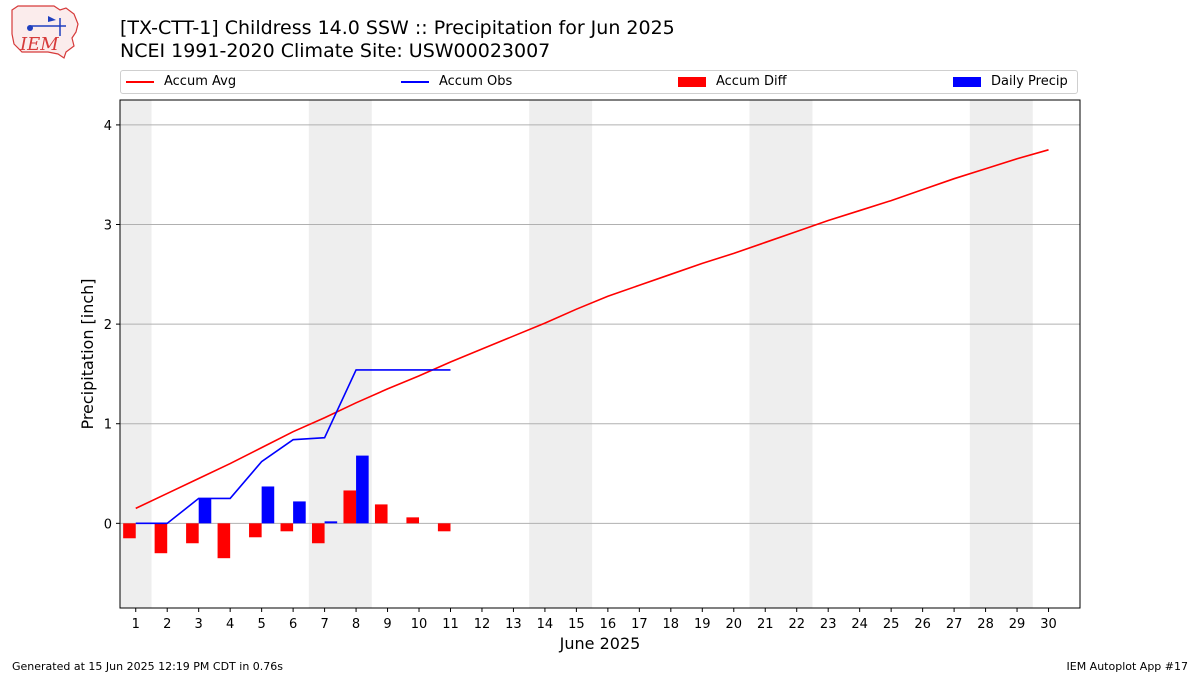 The height and width of the screenshot is (675, 1200). What do you see at coordinates (356, 624) in the screenshot?
I see `x-tick-label-8: 8` at bounding box center [356, 624].